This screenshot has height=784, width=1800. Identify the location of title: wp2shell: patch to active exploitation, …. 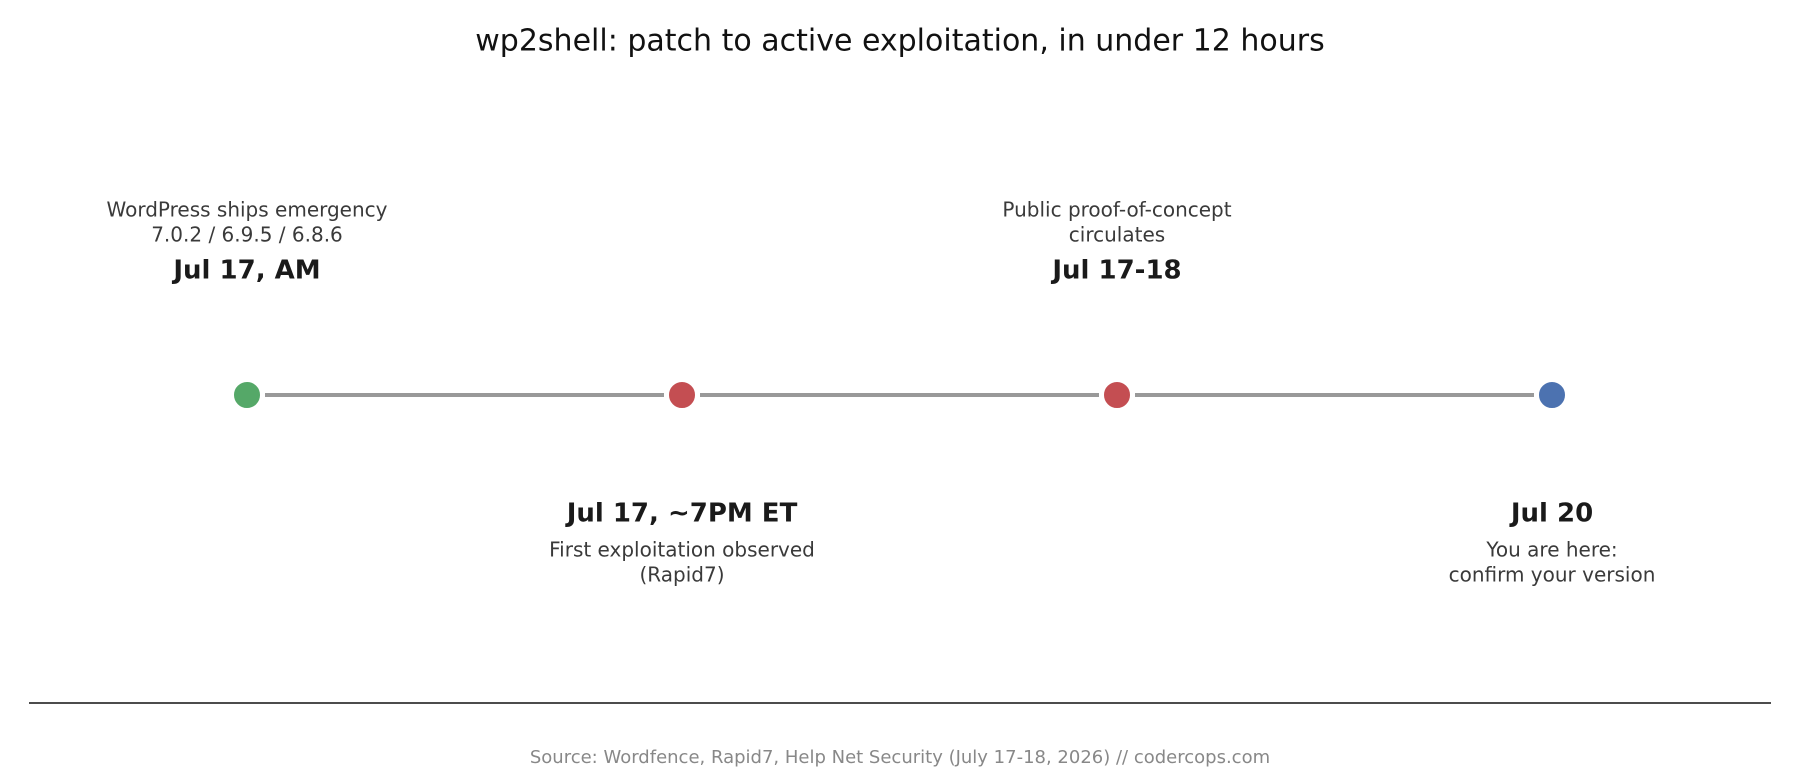
(899, 41).